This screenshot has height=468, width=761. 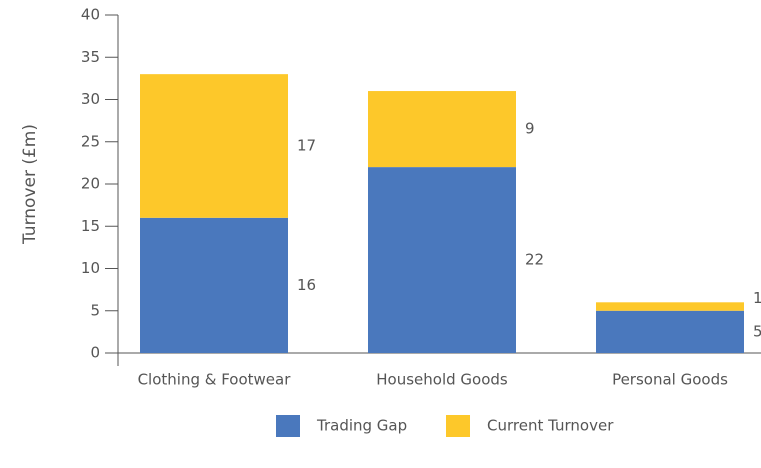 What do you see at coordinates (30, 184) in the screenshot?
I see `y-axis-title: Turnover (£m)` at bounding box center [30, 184].